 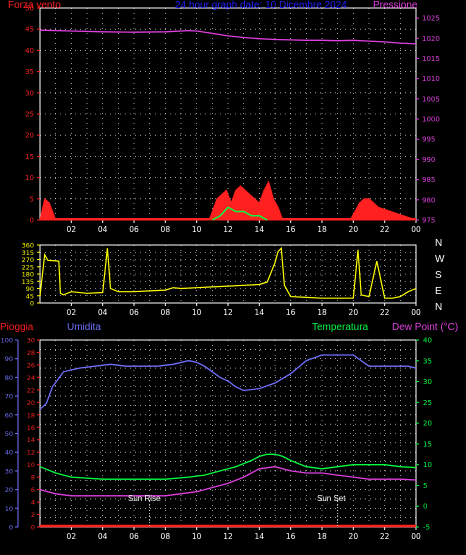 I want to click on wind-y-tick-label: 30, so click(x=29, y=93).